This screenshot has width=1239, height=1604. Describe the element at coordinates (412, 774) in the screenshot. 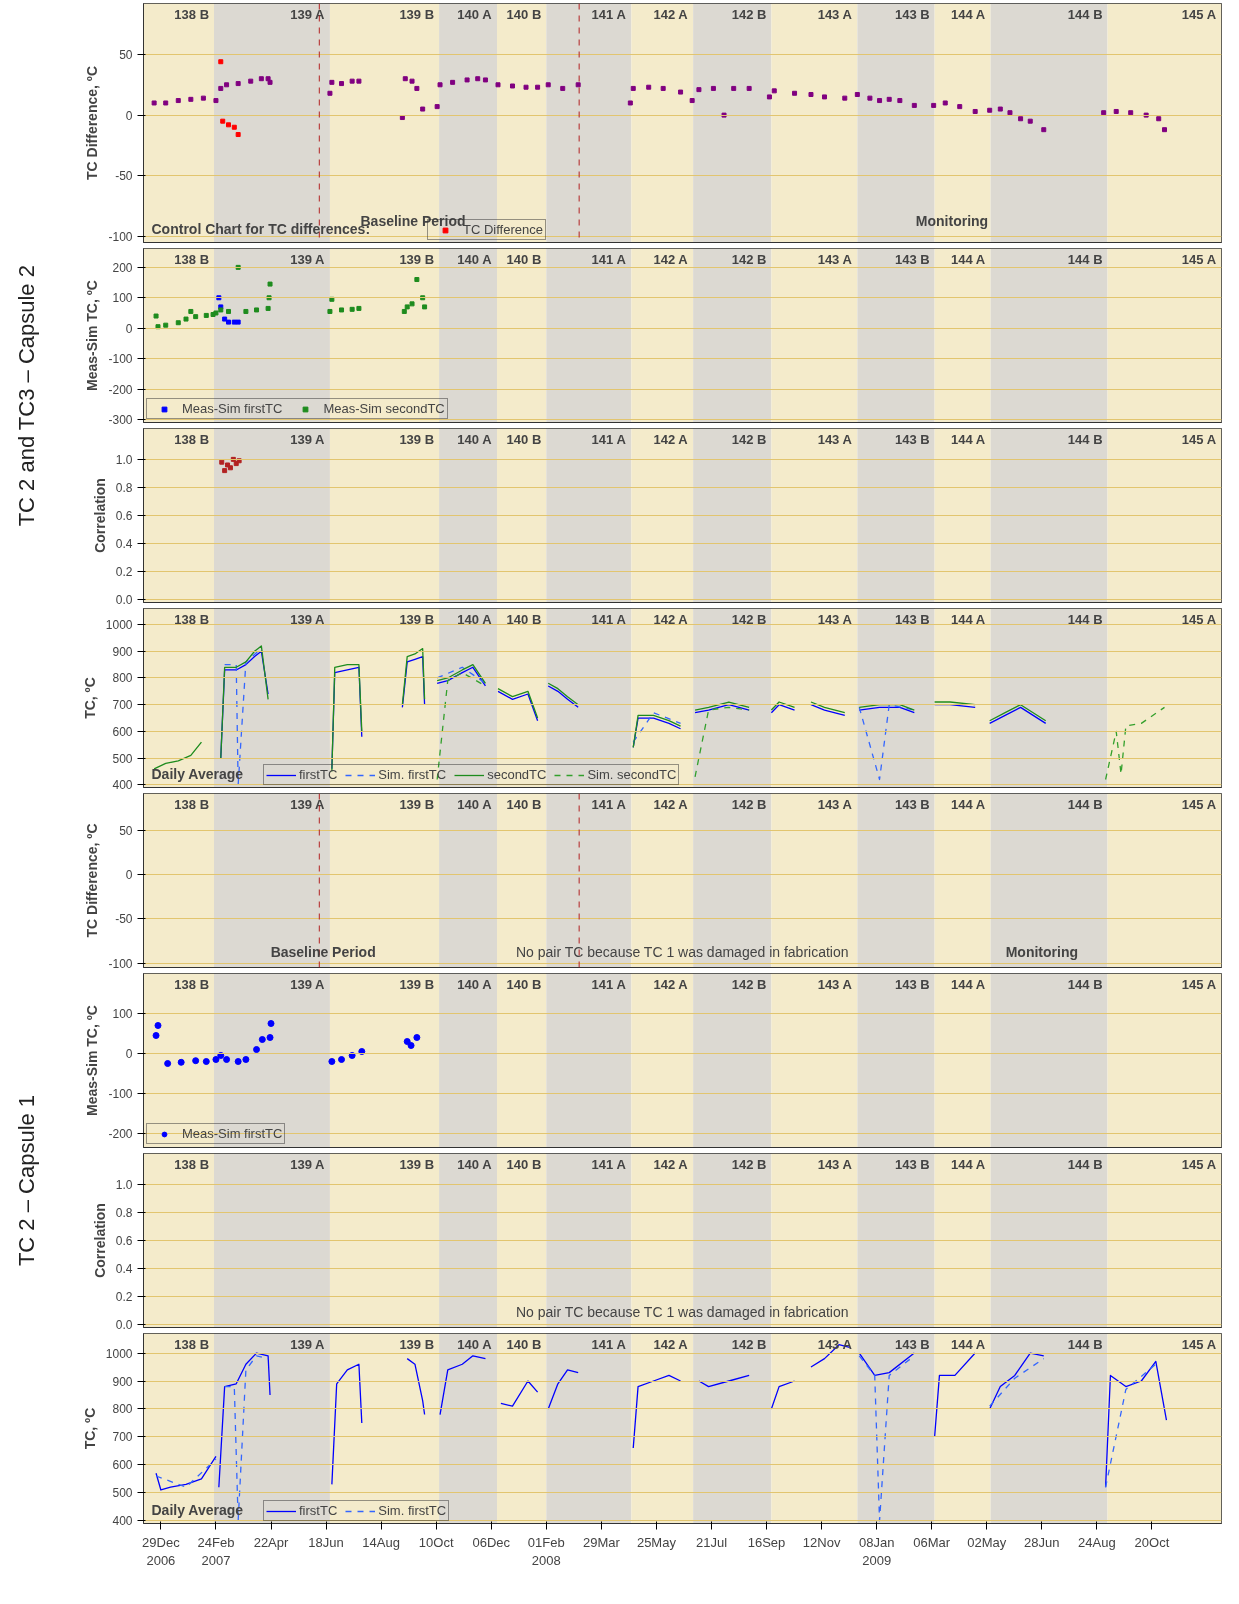

I see `legend-label: Sim. firstTC` at that location.